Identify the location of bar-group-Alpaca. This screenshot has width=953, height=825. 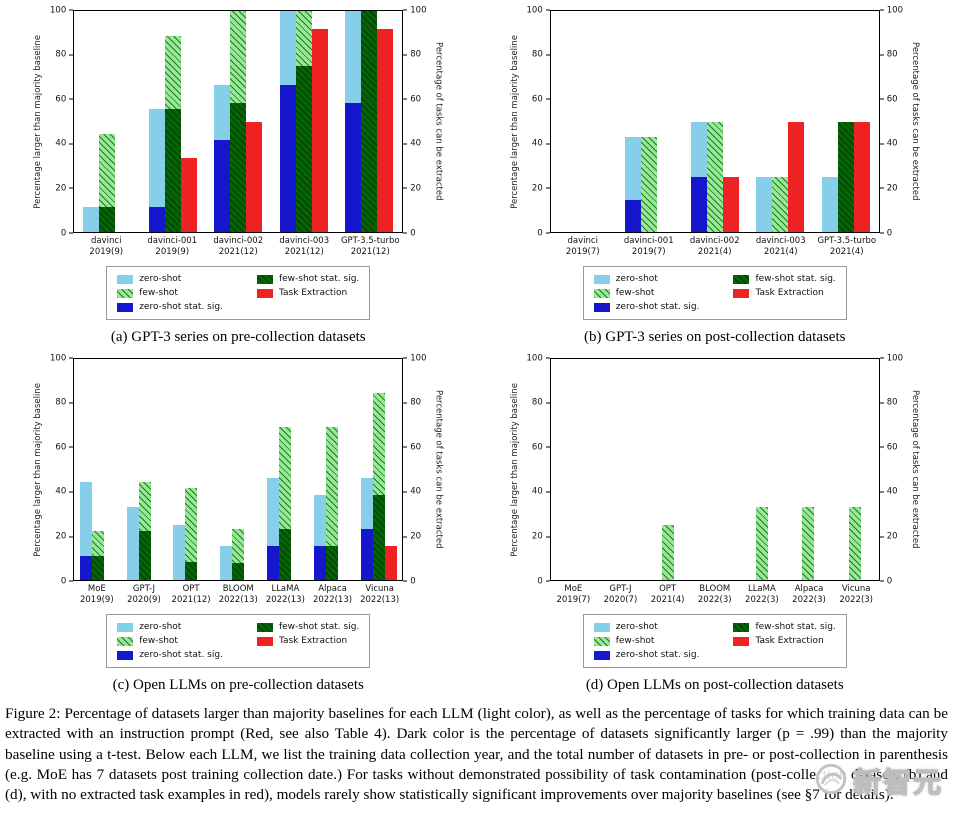
(808, 470).